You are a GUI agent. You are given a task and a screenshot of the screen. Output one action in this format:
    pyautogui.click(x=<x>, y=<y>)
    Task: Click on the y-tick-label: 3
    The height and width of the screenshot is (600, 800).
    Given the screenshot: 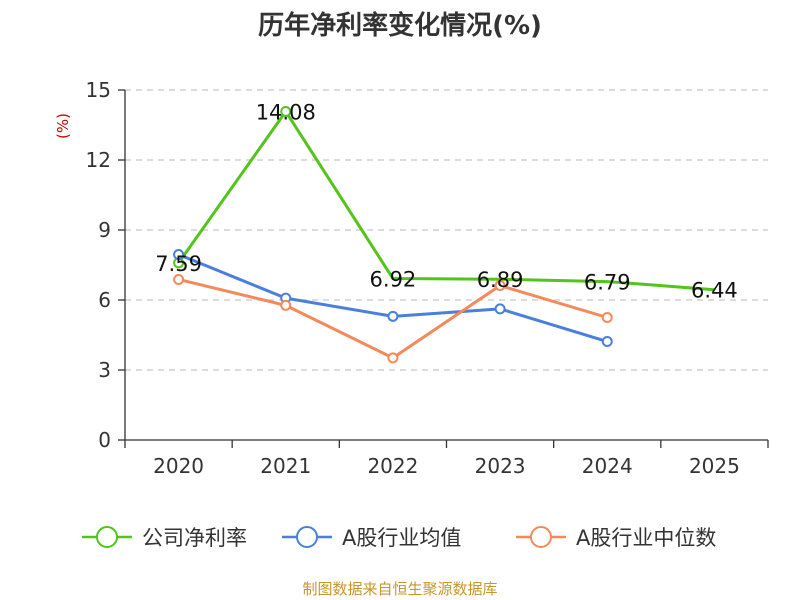 What is the action you would take?
    pyautogui.click(x=104, y=370)
    